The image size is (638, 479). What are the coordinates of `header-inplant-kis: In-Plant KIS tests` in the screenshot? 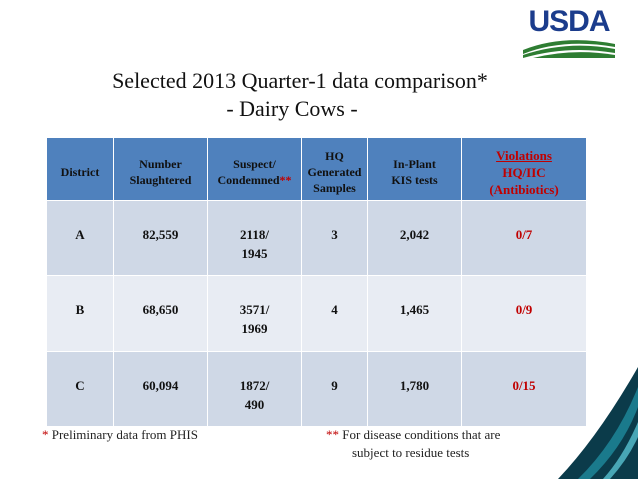 It's located at (414, 169).